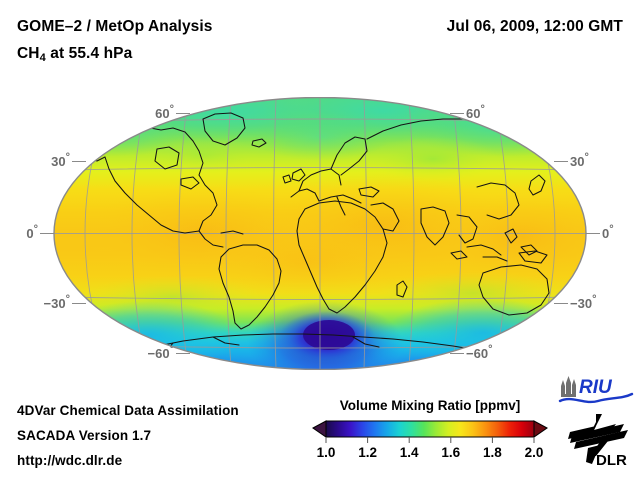 This screenshot has height=480, width=640. What do you see at coordinates (367, 452) in the screenshot?
I see `colorbar-tick-1: 1.2` at bounding box center [367, 452].